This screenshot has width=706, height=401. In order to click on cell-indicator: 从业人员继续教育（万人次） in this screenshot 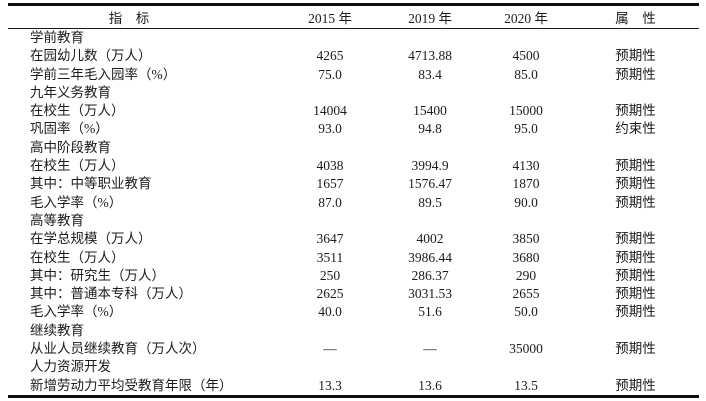, I will do `click(118, 349)`.